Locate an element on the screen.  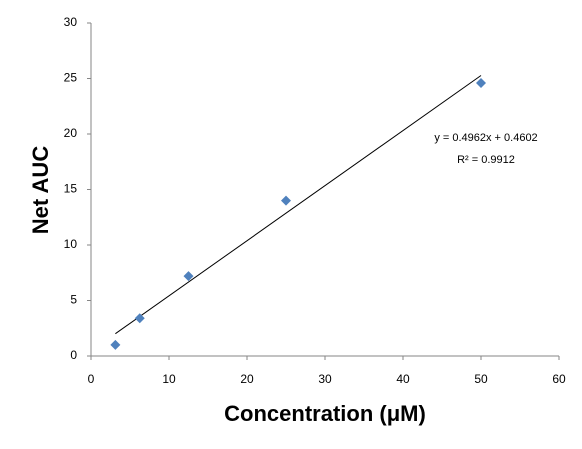
y-tick-label: 15 is located at coordinates (71, 189).